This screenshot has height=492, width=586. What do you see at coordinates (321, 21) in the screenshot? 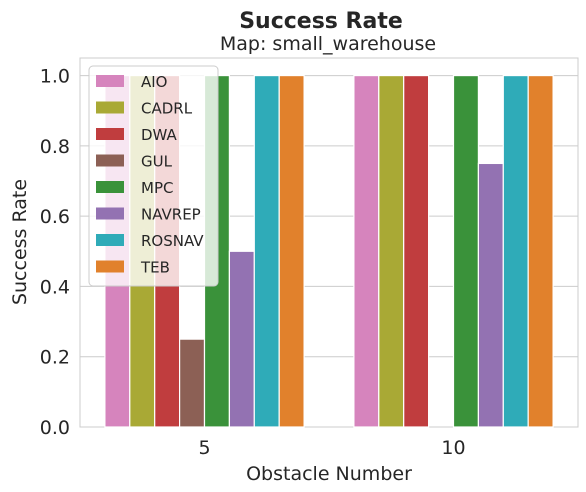
I see `chart-title: Success Rate` at bounding box center [321, 21].